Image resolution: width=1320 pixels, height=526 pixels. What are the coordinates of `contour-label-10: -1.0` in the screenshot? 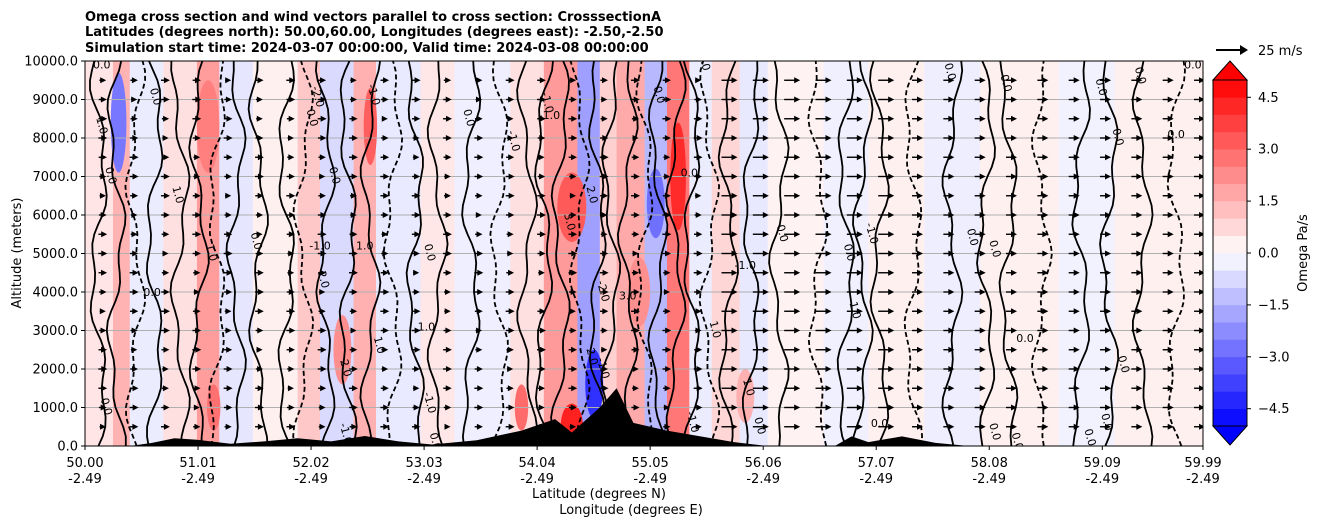 It's located at (319, 246).